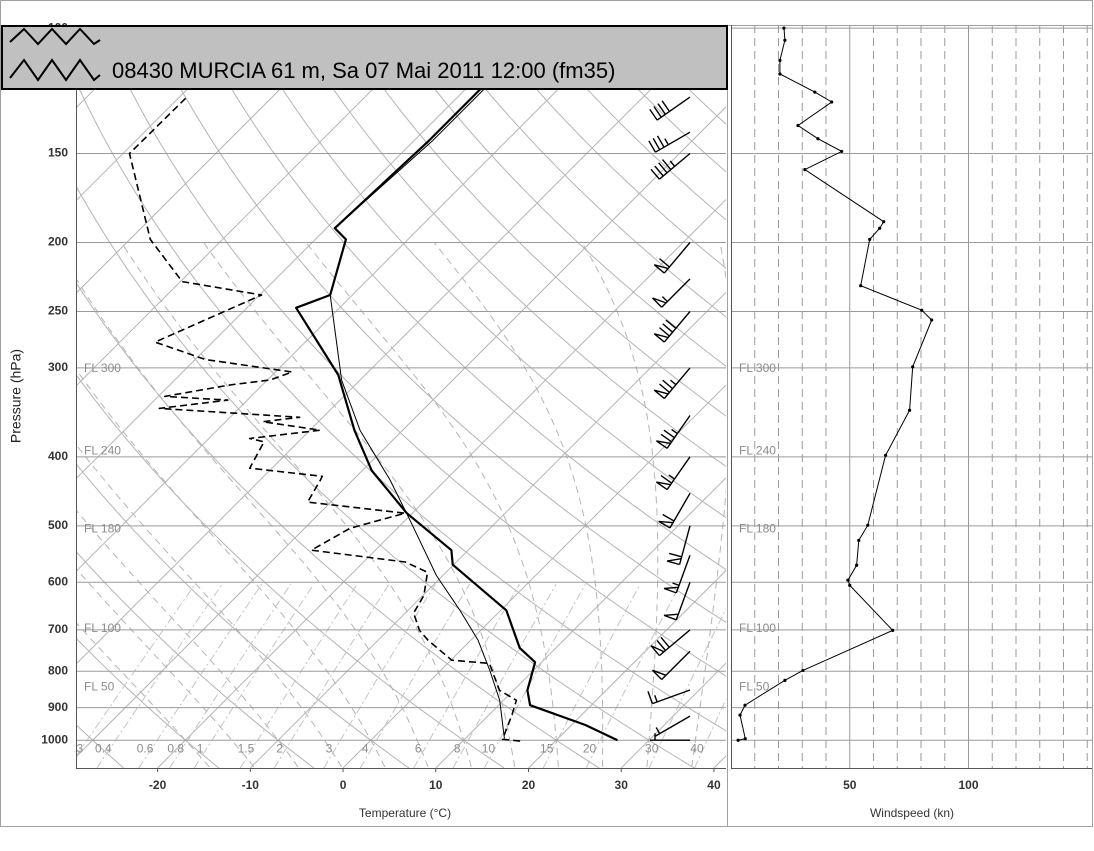 The image size is (1094, 851). Describe the element at coordinates (697, 749) in the screenshot. I see `mixing-ratio-label: 40` at that location.